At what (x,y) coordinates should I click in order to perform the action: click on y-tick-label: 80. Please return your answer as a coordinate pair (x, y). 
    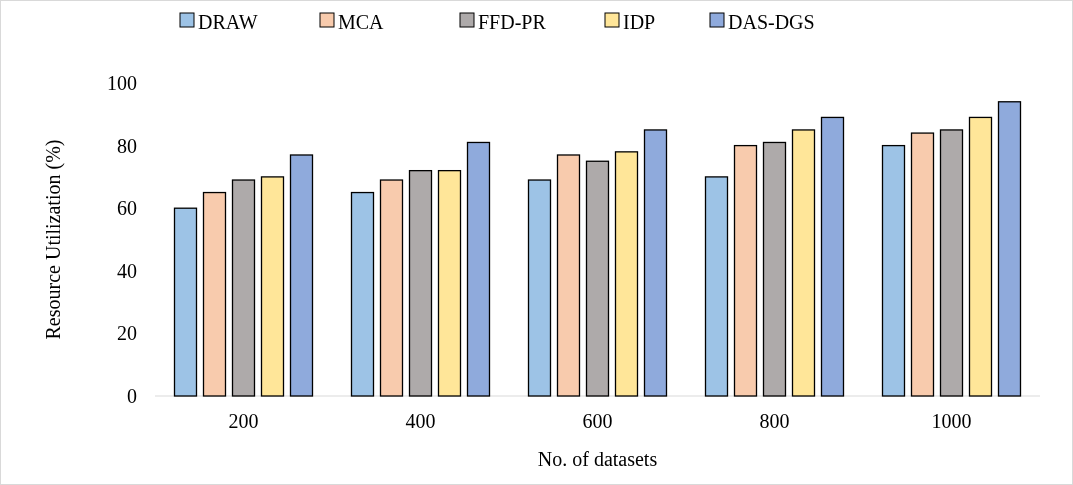
    Looking at the image, I should click on (127, 145).